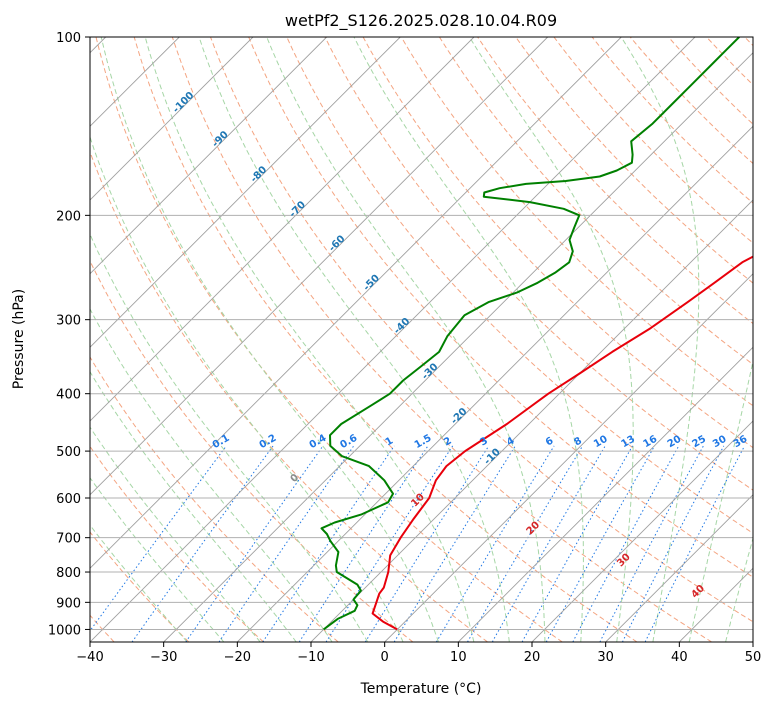  What do you see at coordinates (679, 657) in the screenshot?
I see `x-tick-label: 40` at bounding box center [679, 657].